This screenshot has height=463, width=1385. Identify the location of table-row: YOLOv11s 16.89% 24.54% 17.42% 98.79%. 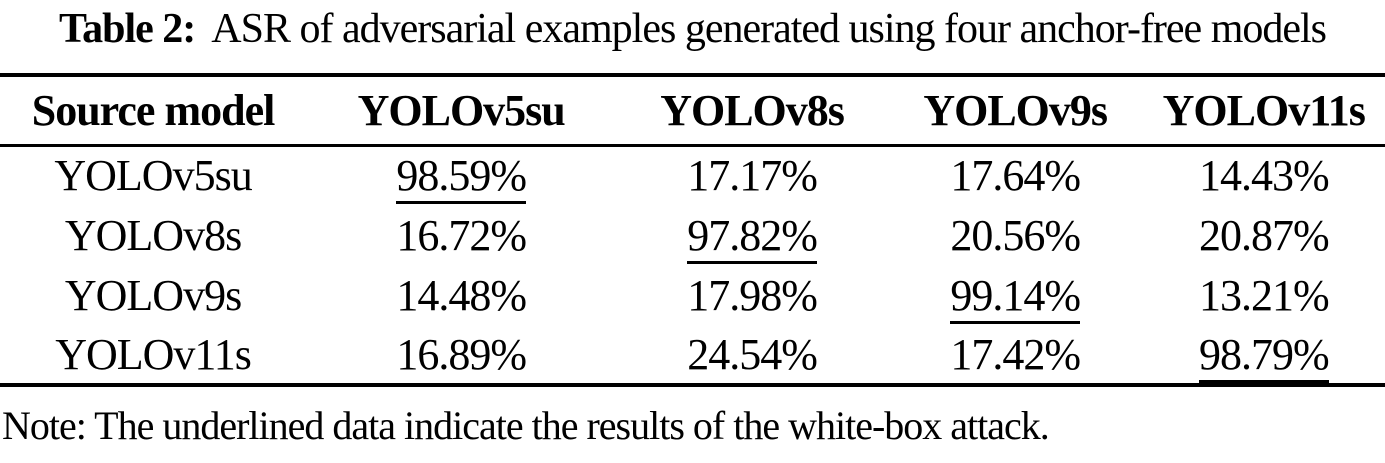
(692, 355).